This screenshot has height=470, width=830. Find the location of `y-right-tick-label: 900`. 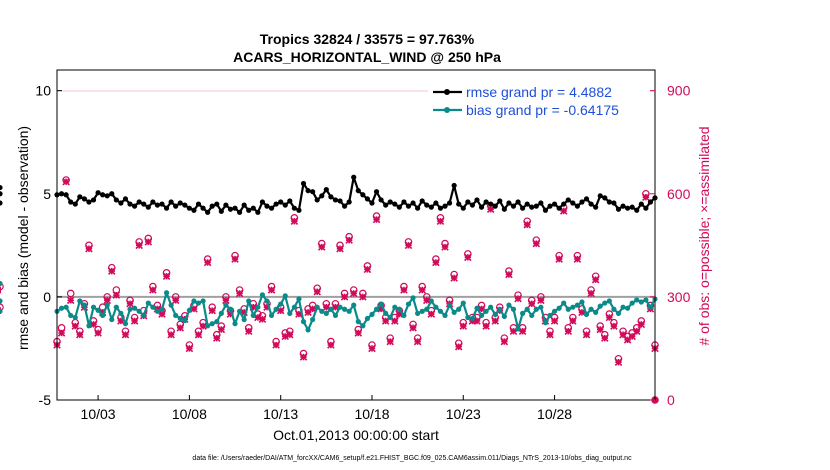

y-right-tick-label: 900 is located at coordinates (679, 91).